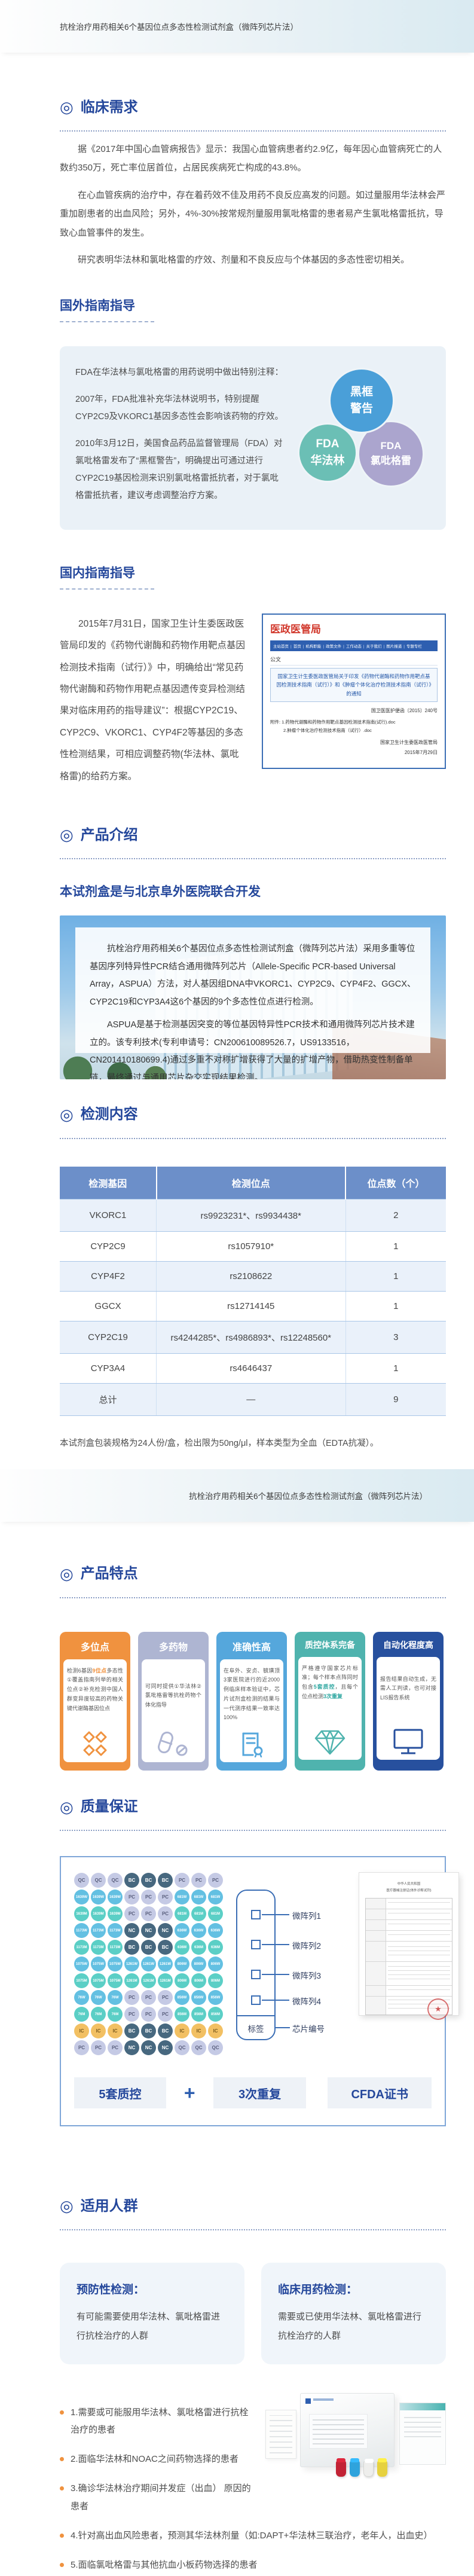  I want to click on section-heading: 质量保证, so click(253, 1807).